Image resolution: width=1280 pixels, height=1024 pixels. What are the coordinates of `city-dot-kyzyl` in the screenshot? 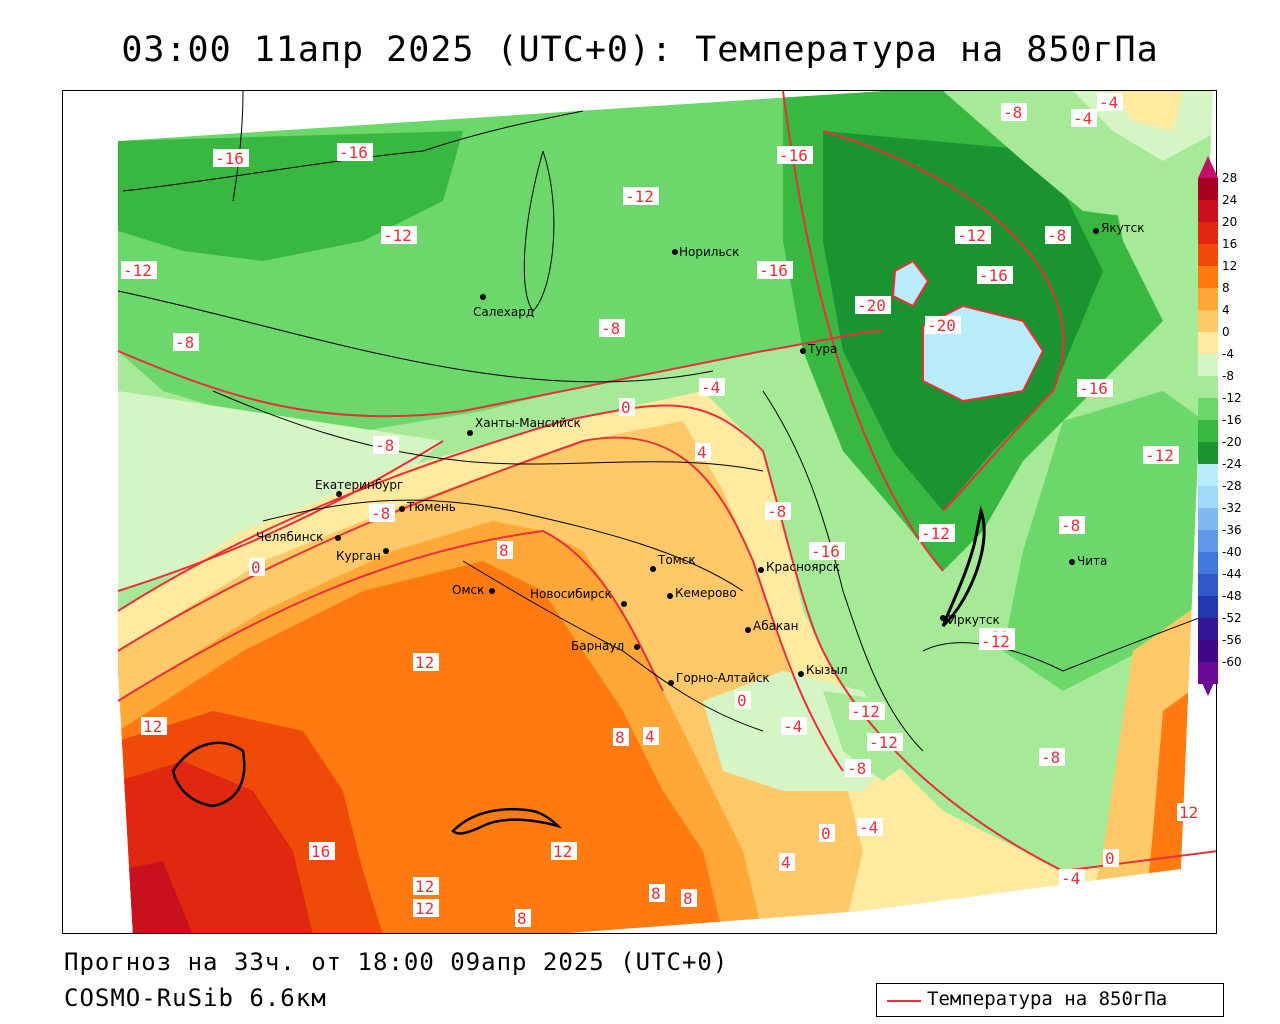 It's located at (801, 674).